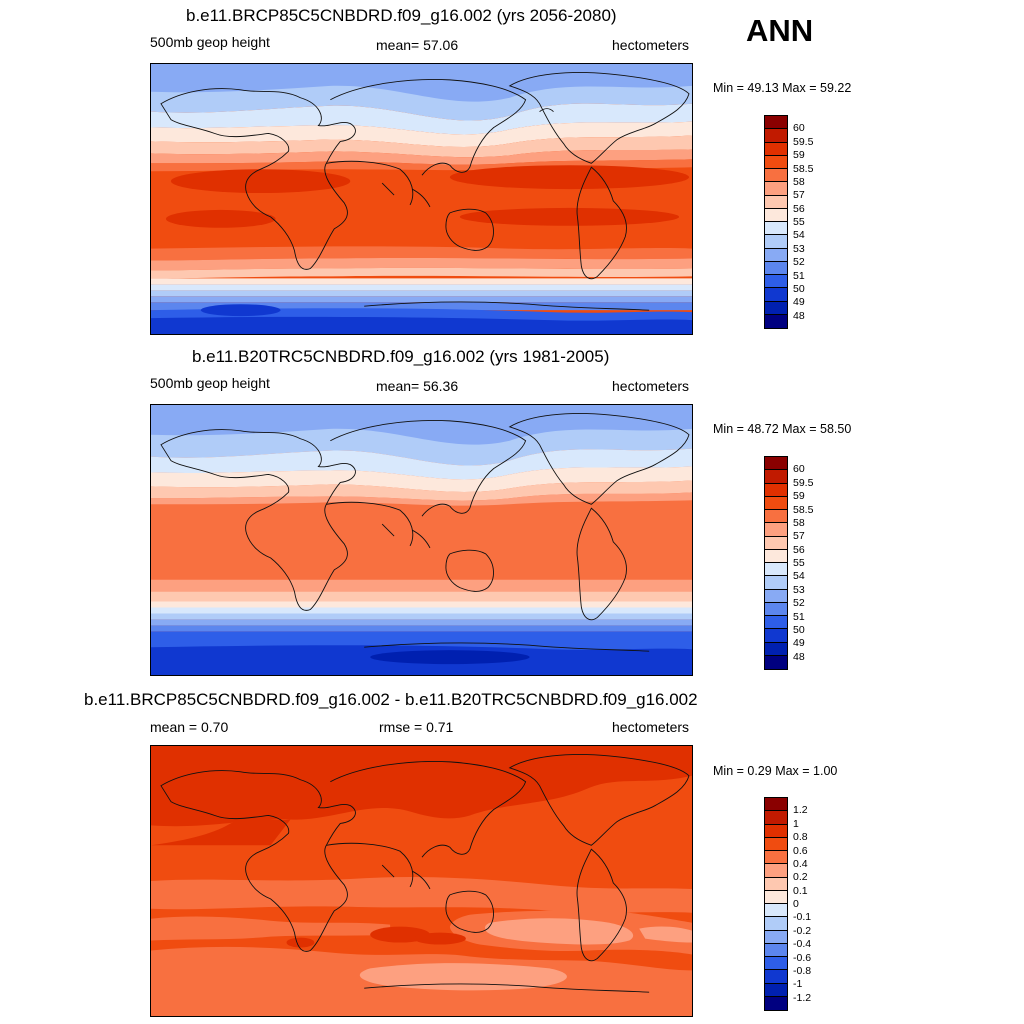 This screenshot has width=1024, height=1024. I want to click on panel-1-colorbar, so click(776, 222).